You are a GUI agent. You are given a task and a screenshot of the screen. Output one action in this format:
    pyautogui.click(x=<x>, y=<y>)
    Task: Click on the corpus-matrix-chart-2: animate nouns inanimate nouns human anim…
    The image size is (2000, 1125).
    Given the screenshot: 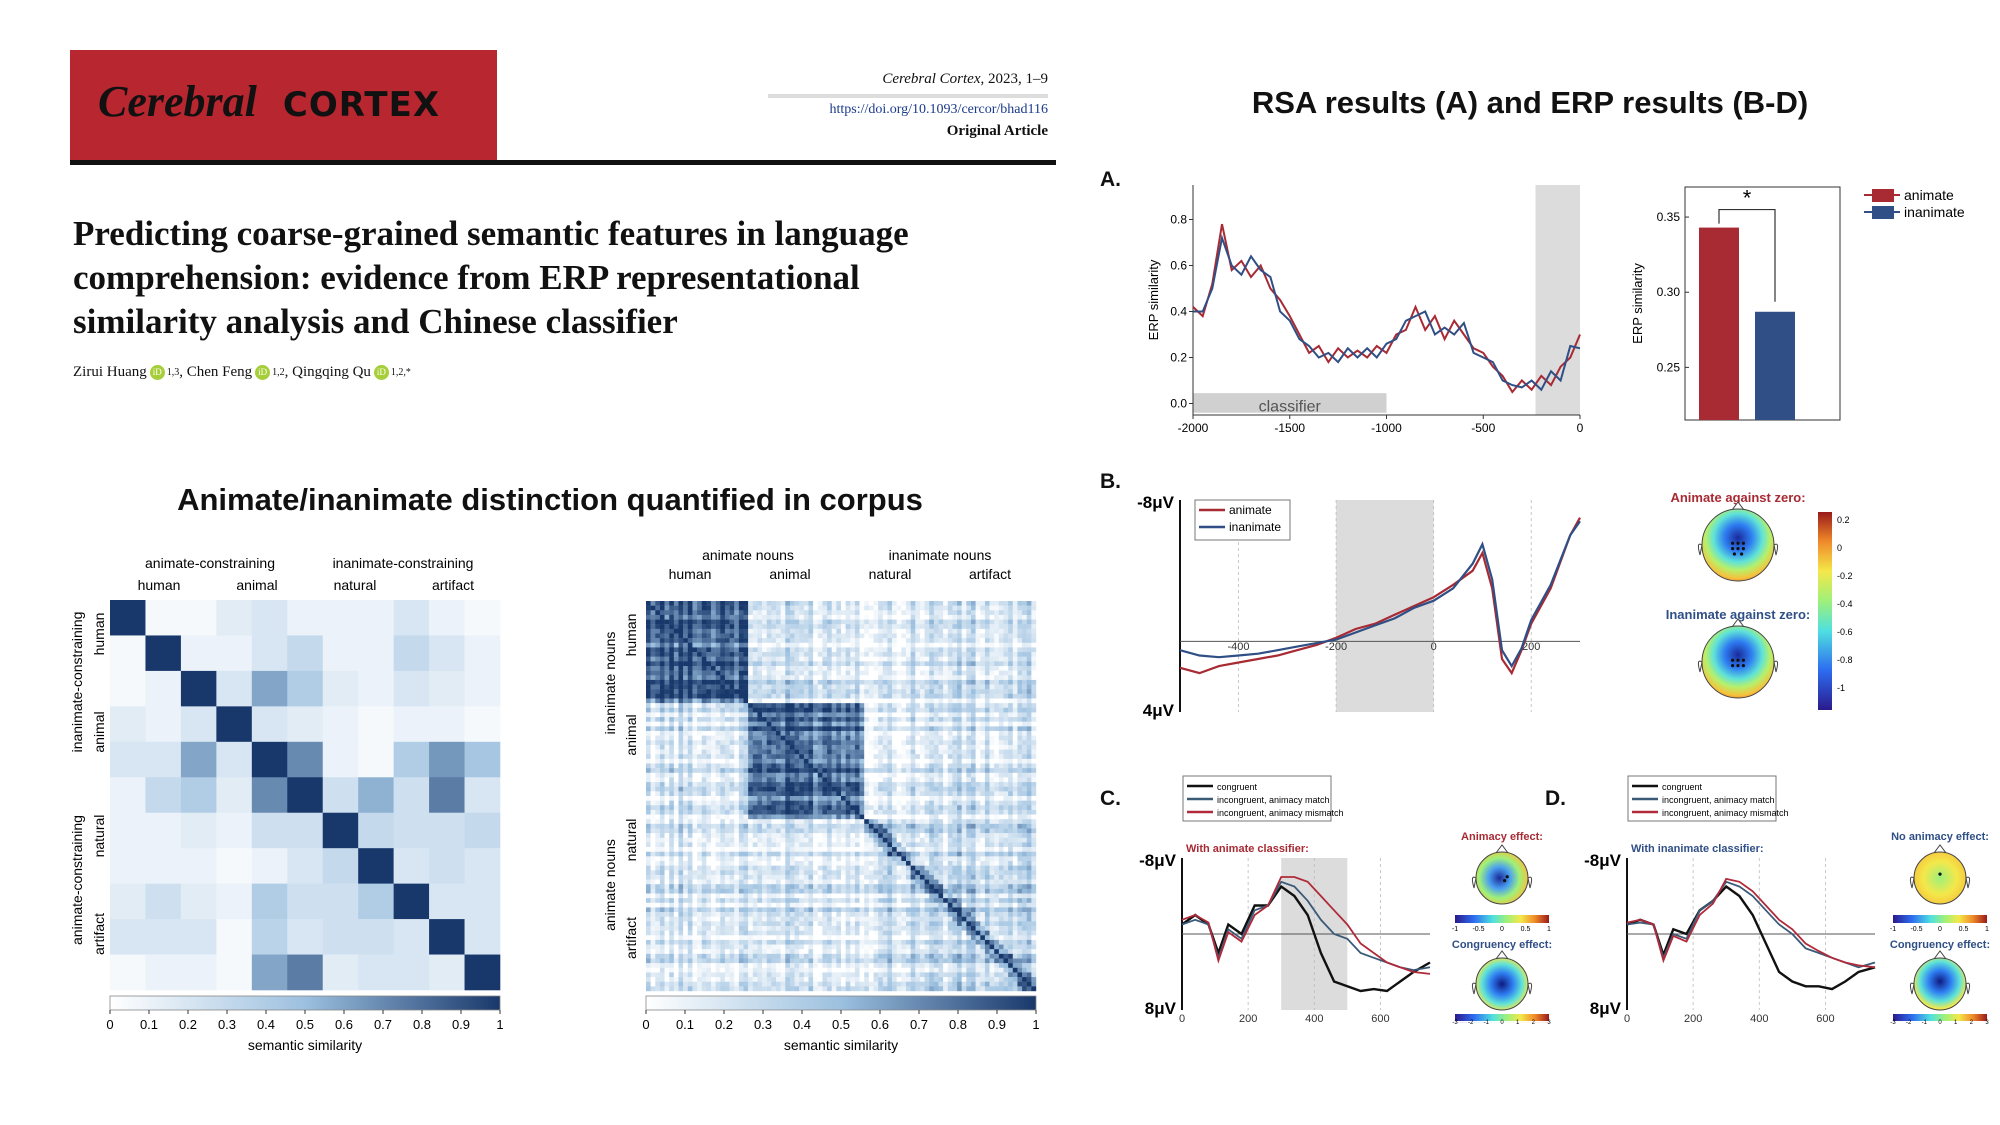 What is the action you would take?
    pyautogui.click(x=821, y=800)
    